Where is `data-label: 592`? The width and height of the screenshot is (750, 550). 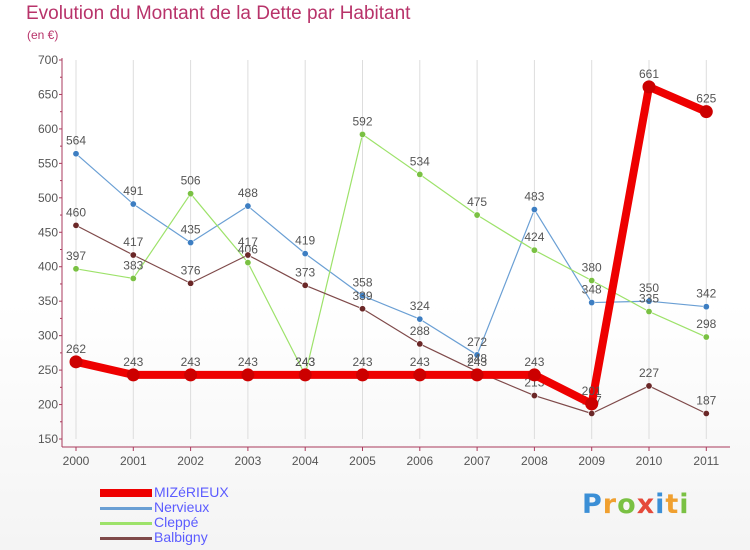
data-label: 592 is located at coordinates (362, 121).